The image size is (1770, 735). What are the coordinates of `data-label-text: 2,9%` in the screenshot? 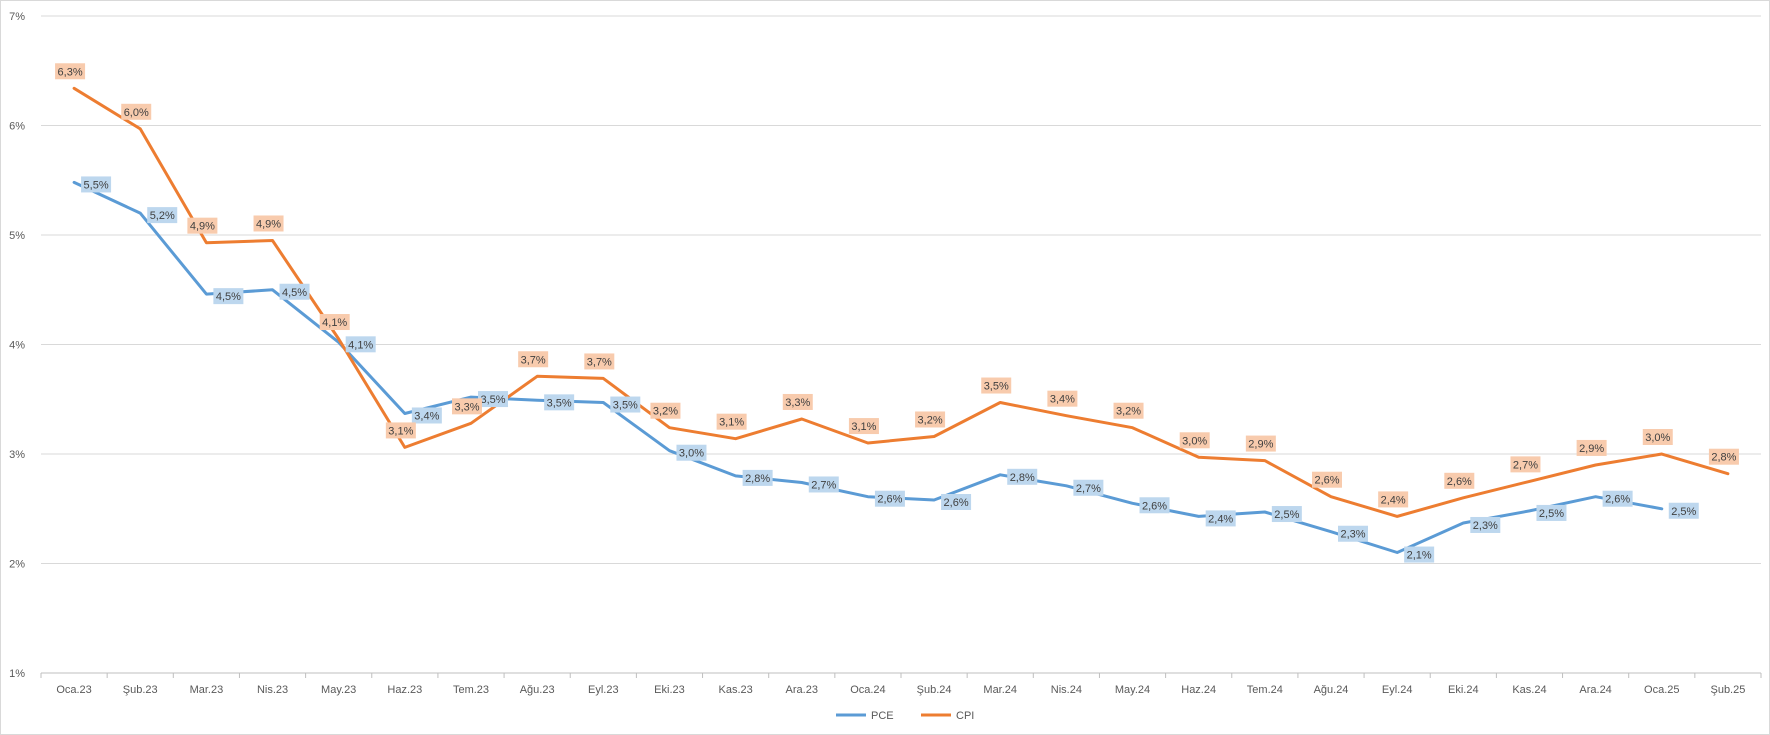 It's located at (1591, 449).